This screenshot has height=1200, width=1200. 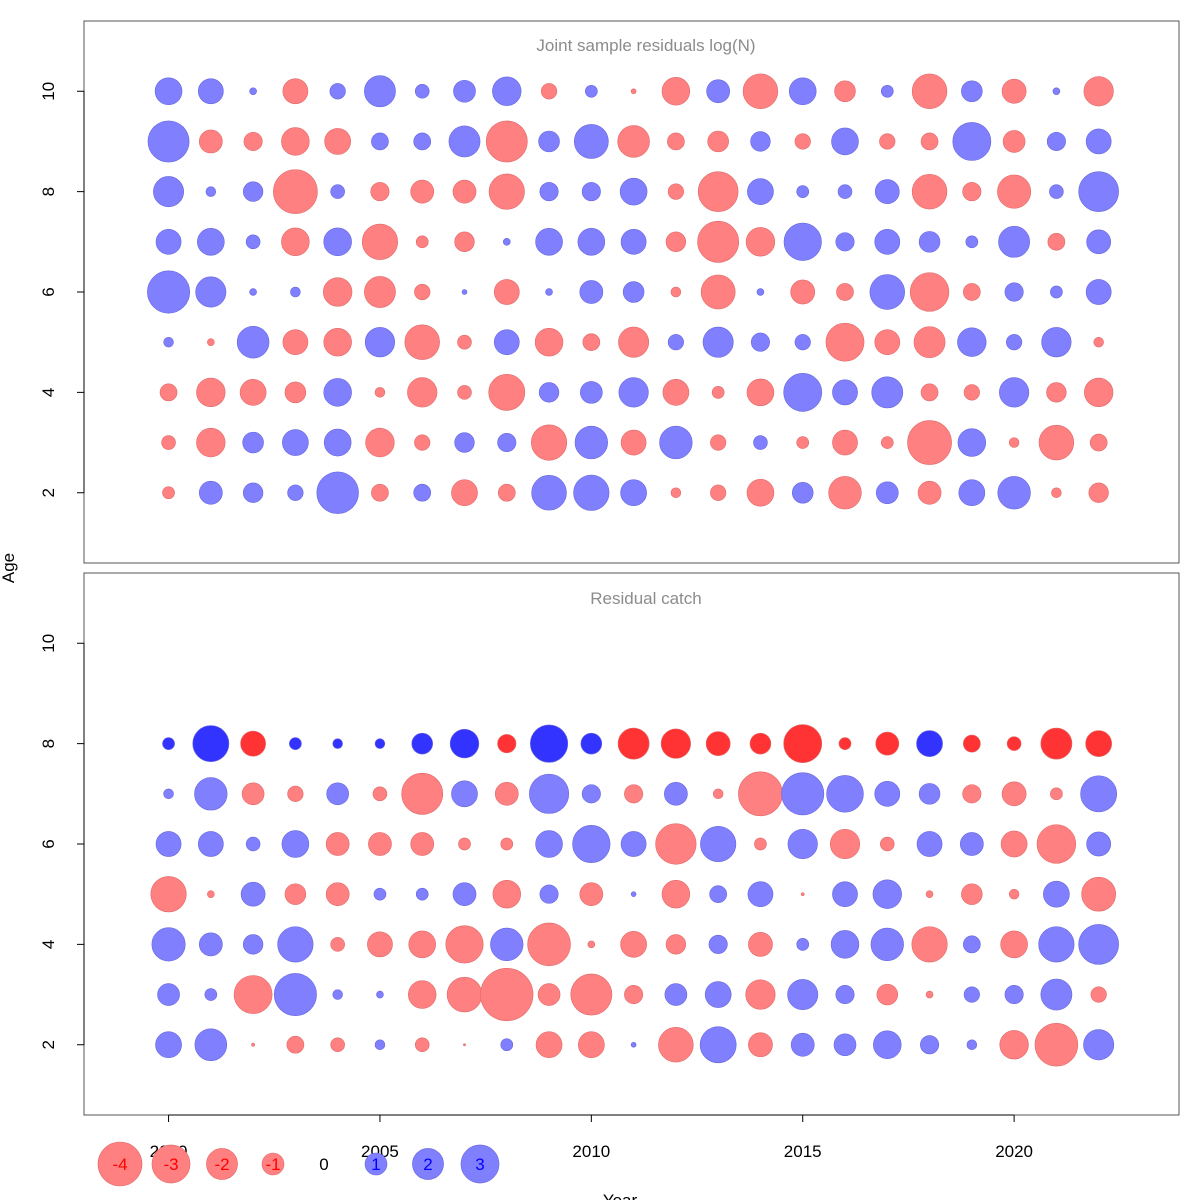 What do you see at coordinates (48, 291) in the screenshot?
I see `y-tick-label: 6` at bounding box center [48, 291].